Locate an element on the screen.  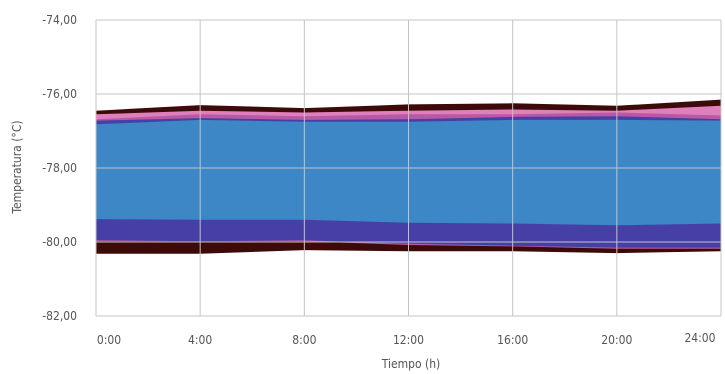
y-tick-label: -82,00 is located at coordinates (59, 316).